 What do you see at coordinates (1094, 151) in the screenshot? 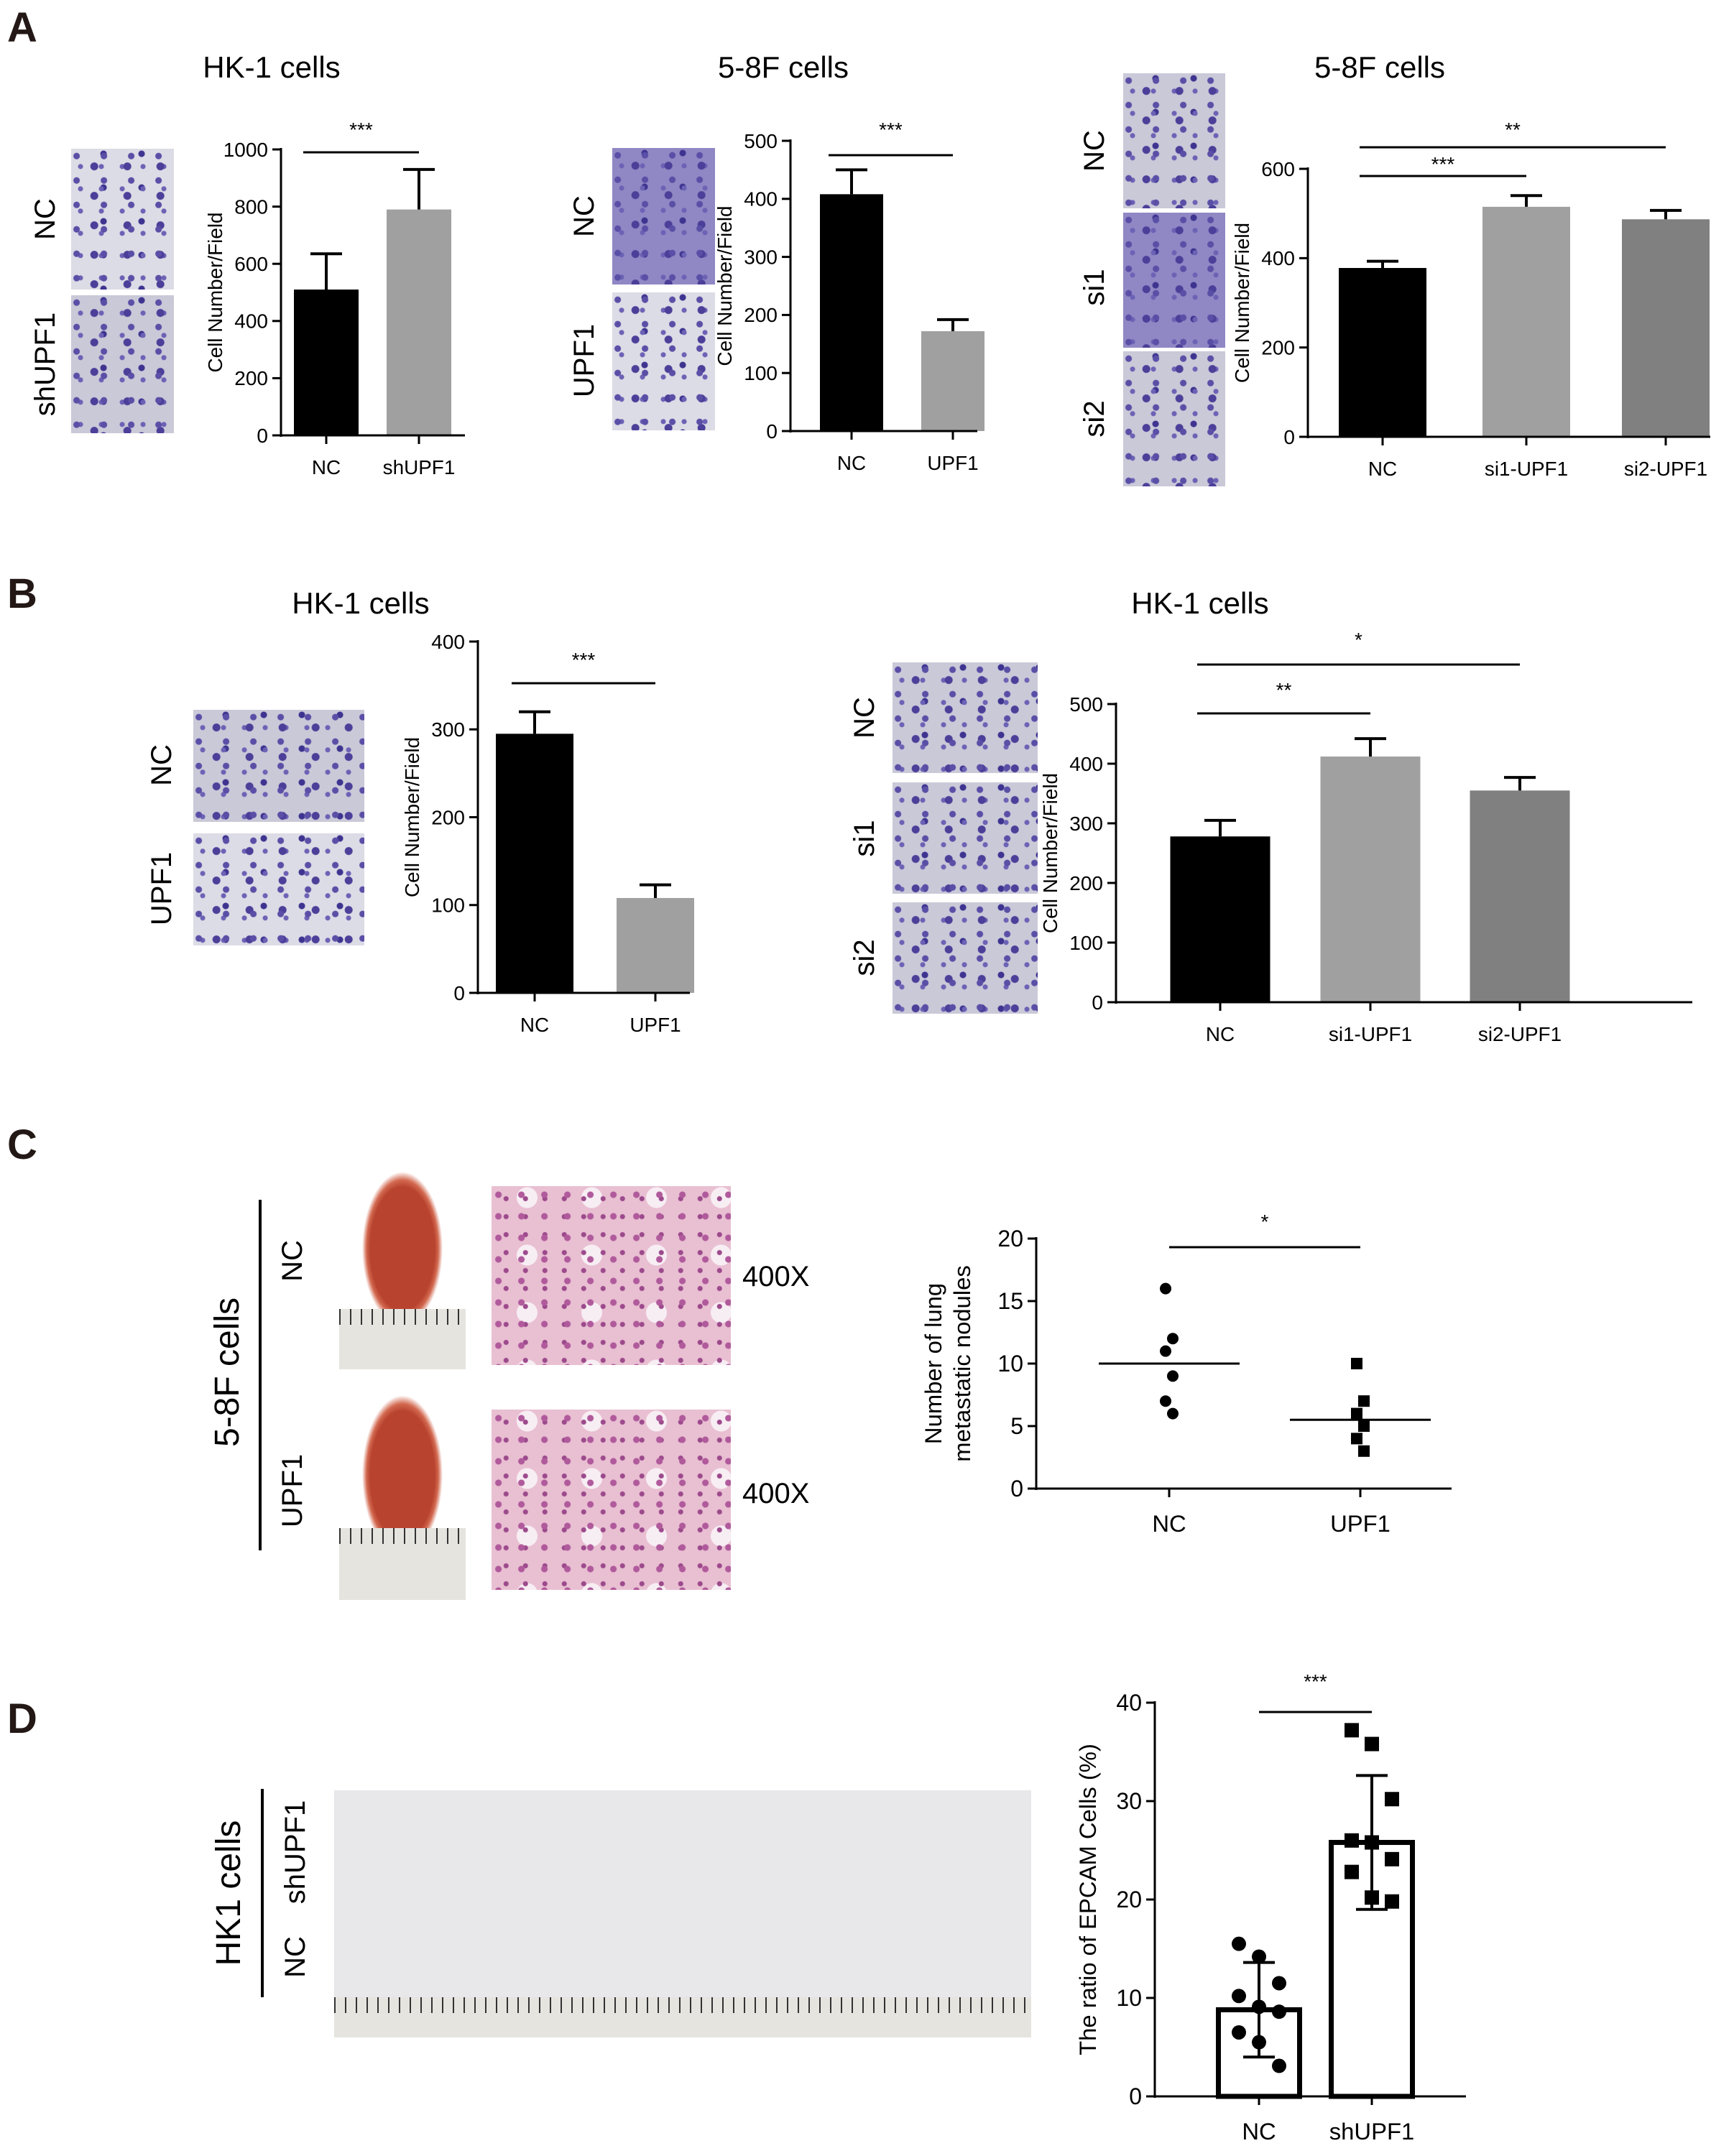
I see `label-a3-nc: NC` at bounding box center [1094, 151].